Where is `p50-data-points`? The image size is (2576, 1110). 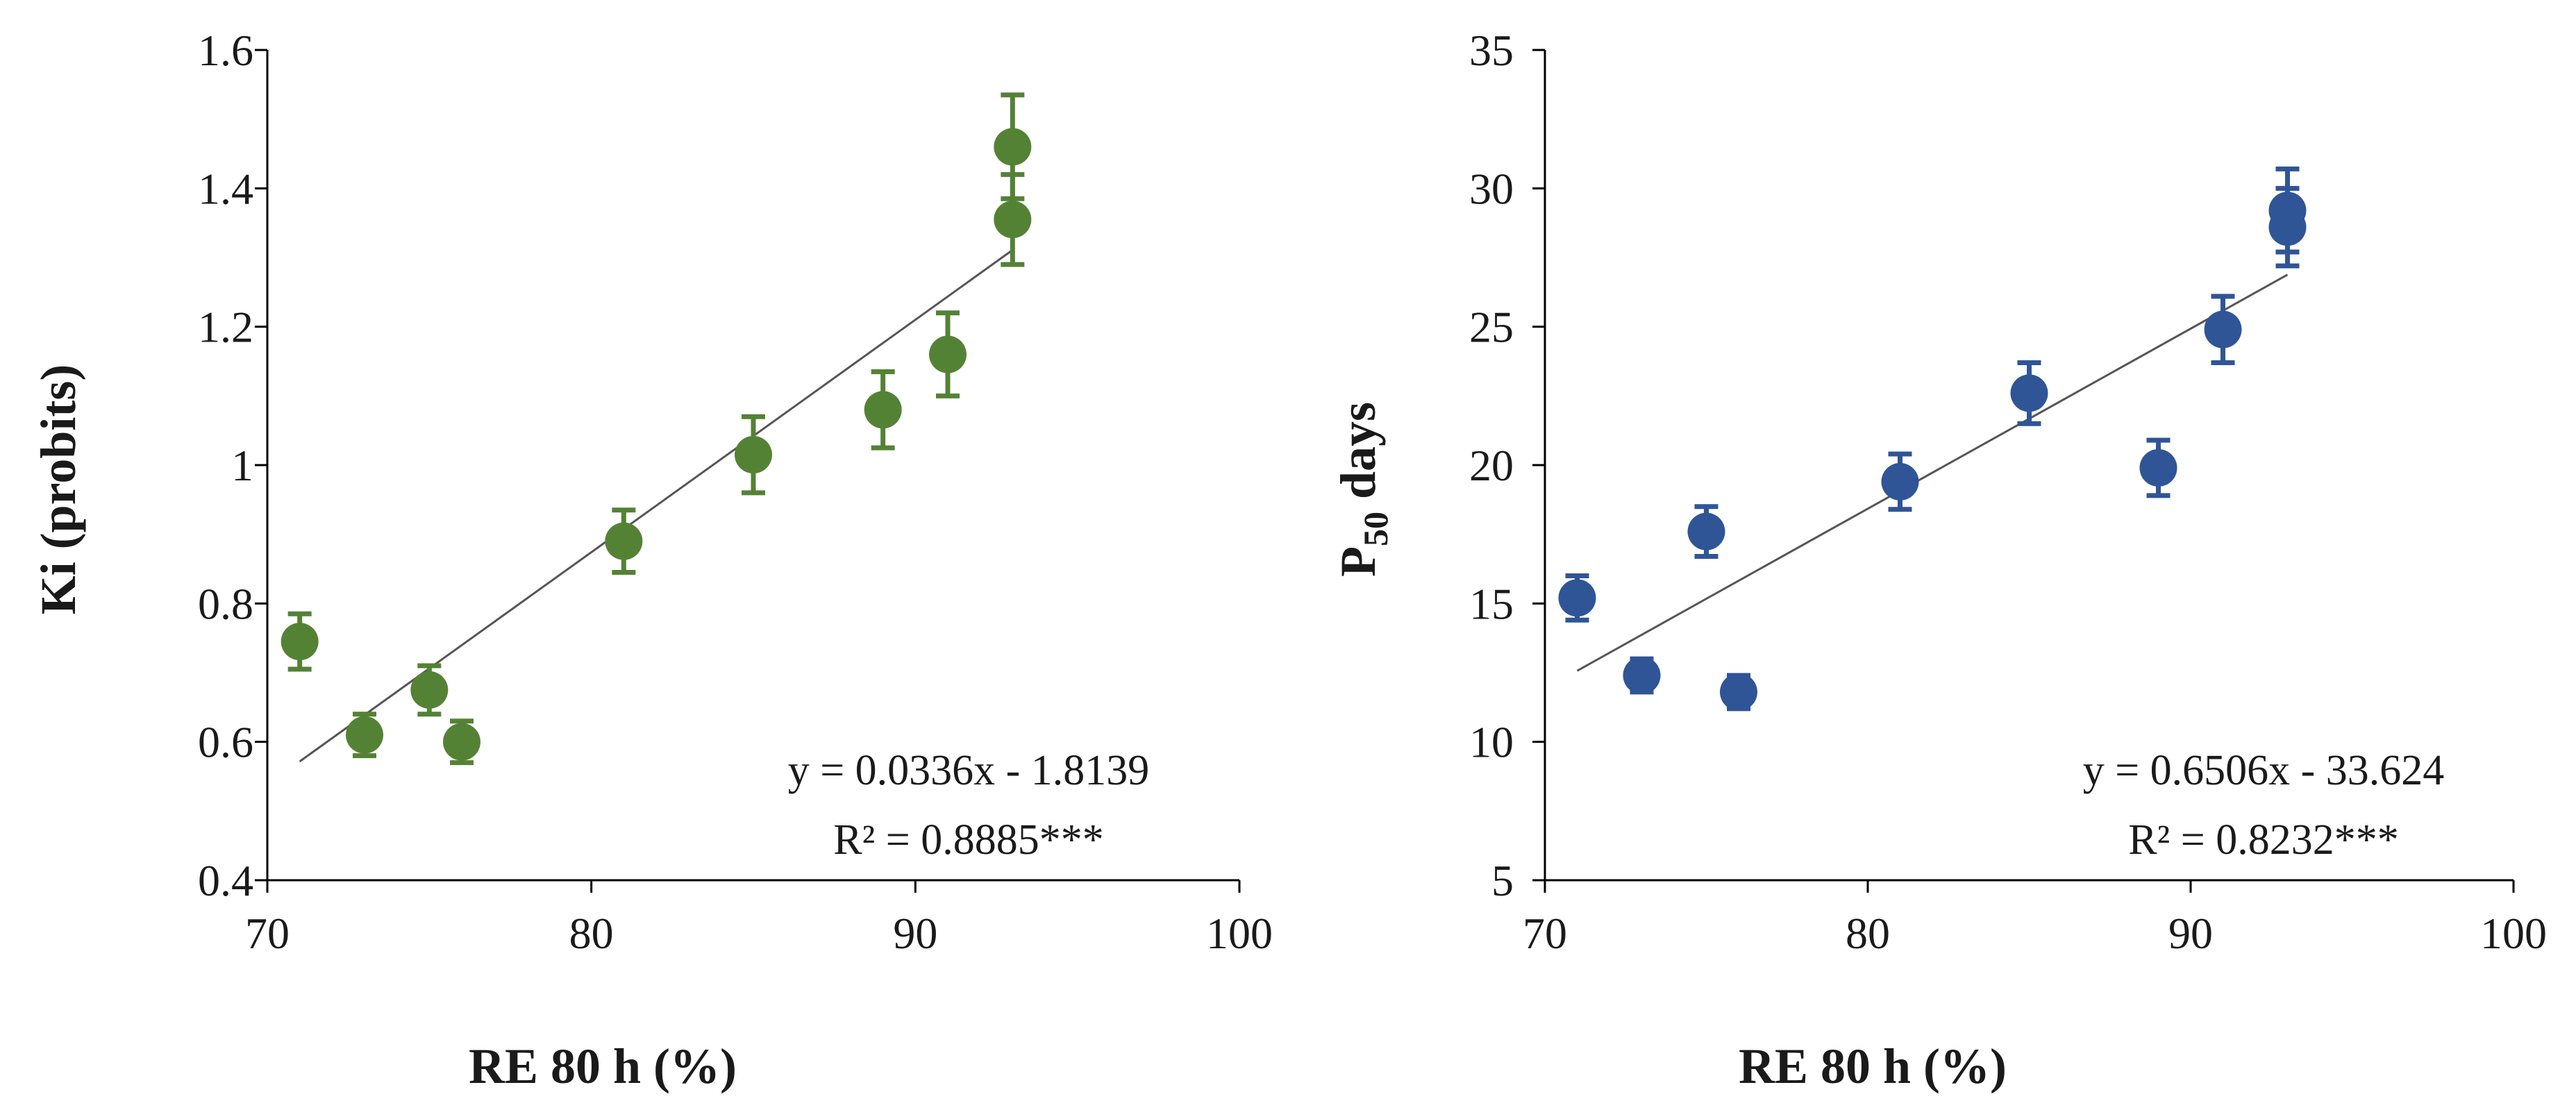 p50-data-points is located at coordinates (1932, 439).